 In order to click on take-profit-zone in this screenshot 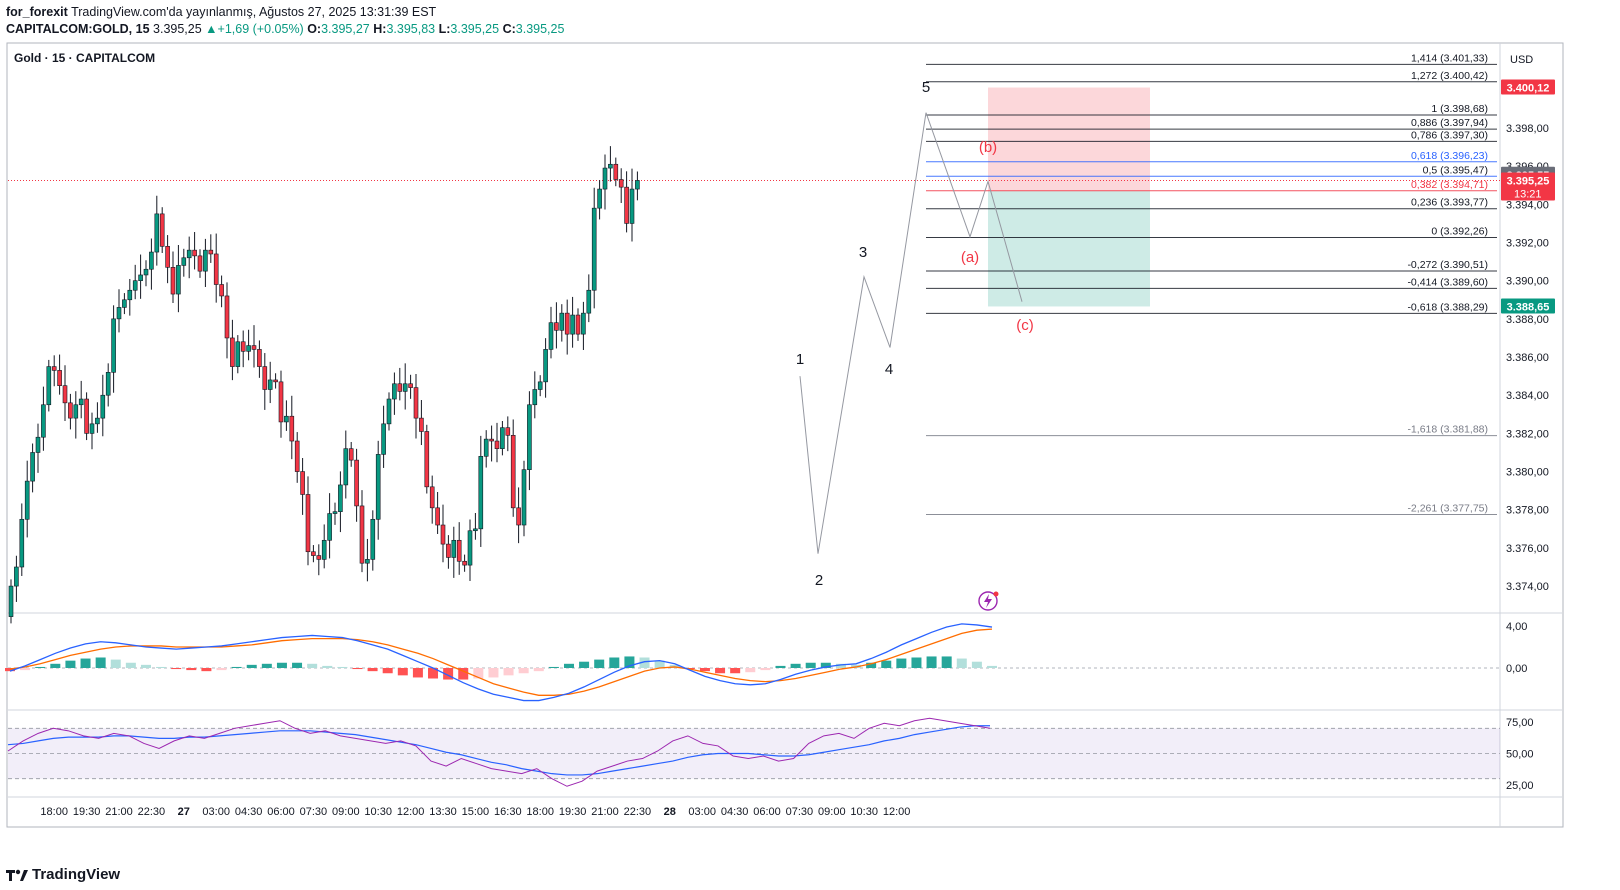, I will do `click(1069, 248)`.